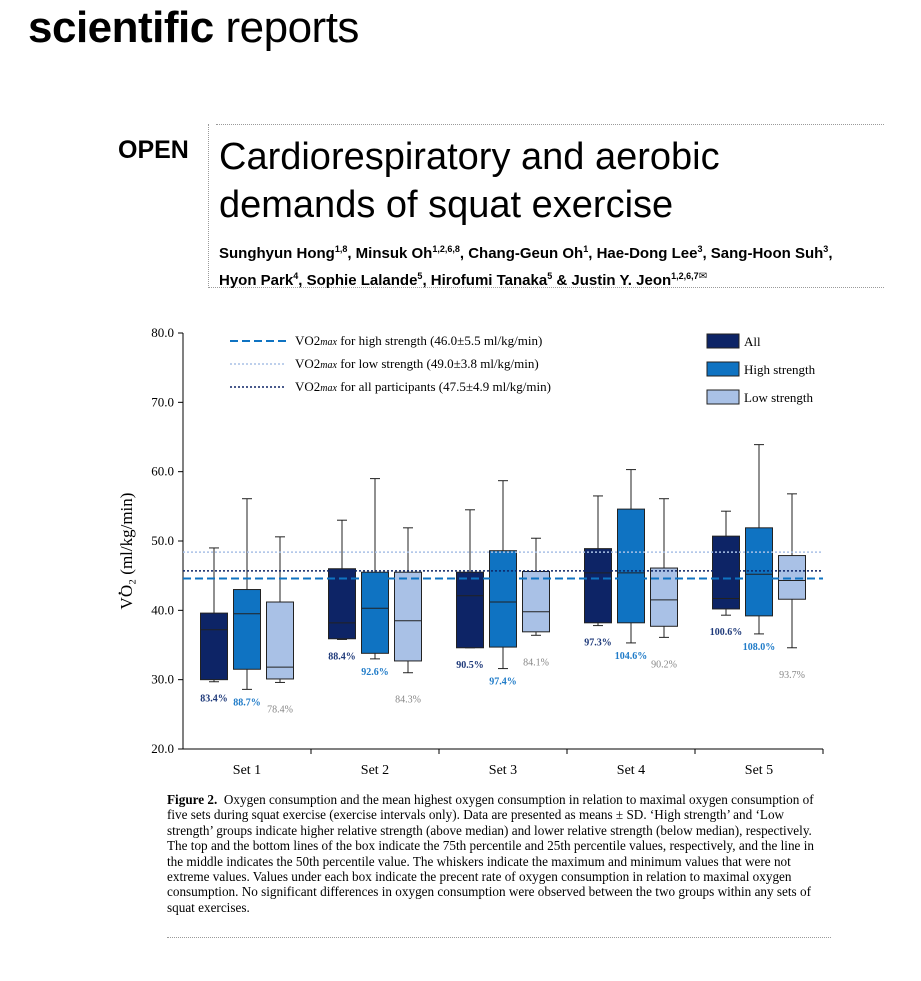 The width and height of the screenshot is (921, 981). What do you see at coordinates (342, 656) in the screenshot?
I see `percent-label: 88.4%` at bounding box center [342, 656].